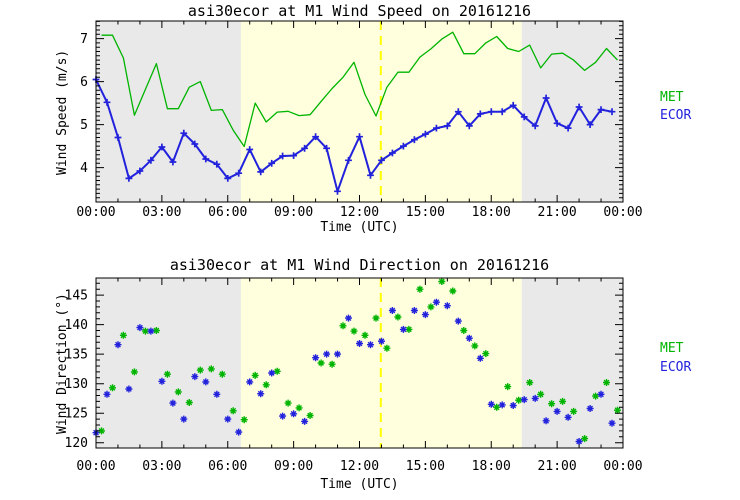  What do you see at coordinates (62, 112) in the screenshot?
I see `wind-speed-y-axis-label: Wind Speed (m/s)` at bounding box center [62, 112].